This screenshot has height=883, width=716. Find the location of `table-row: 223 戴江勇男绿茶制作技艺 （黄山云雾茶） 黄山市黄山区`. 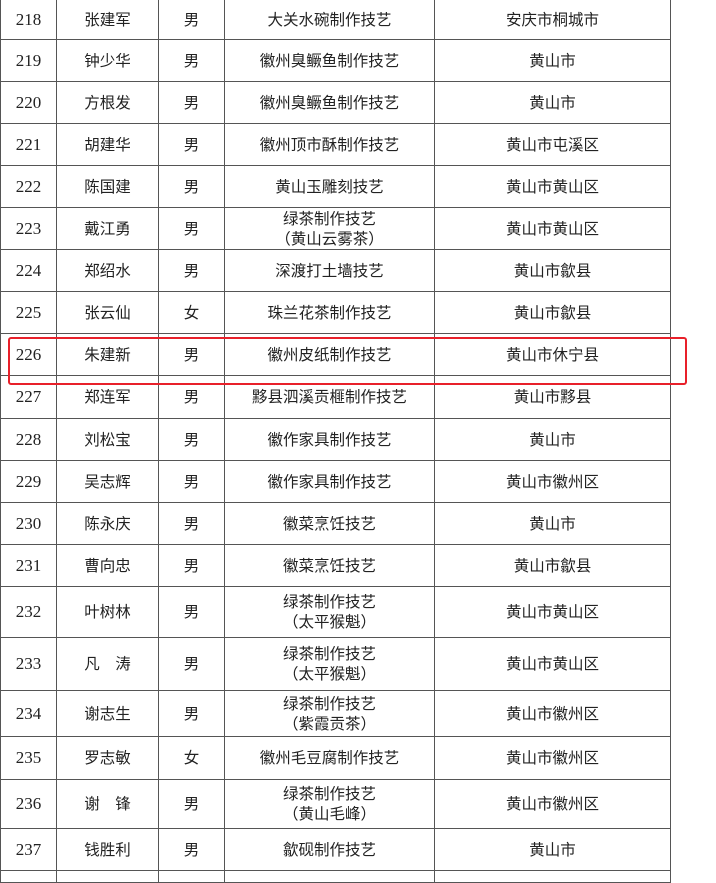

table-row: 223 戴江勇男绿茶制作技艺 （黄山云雾茶） 黄山市黄山区 is located at coordinates (335, 228).